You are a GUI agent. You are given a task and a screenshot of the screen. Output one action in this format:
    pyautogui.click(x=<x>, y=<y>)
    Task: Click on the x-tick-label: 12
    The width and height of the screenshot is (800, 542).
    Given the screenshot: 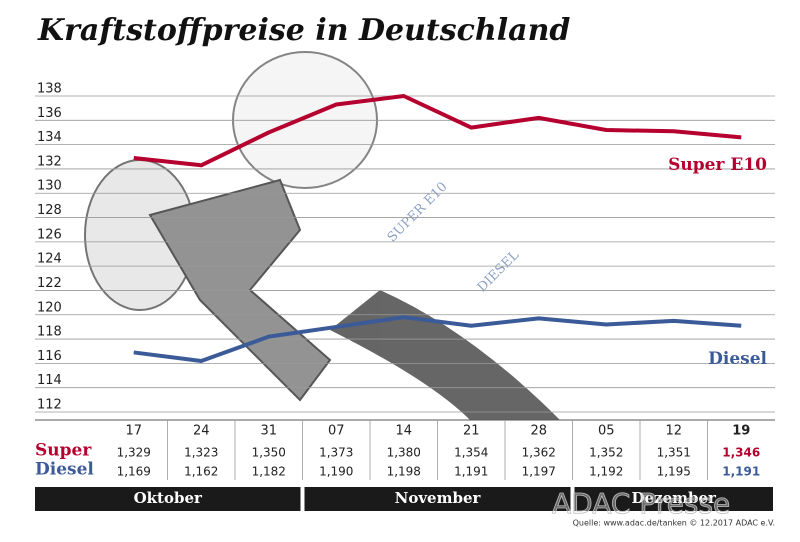 What is the action you would take?
    pyautogui.click(x=673, y=431)
    